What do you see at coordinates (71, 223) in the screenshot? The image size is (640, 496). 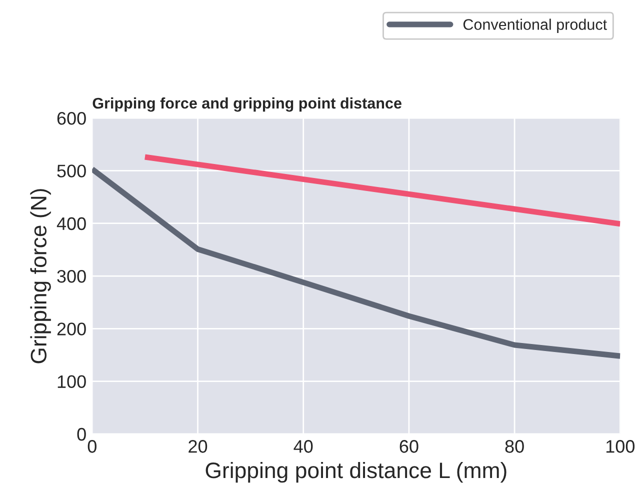 I see `y-tick-label: 400` at bounding box center [71, 223].